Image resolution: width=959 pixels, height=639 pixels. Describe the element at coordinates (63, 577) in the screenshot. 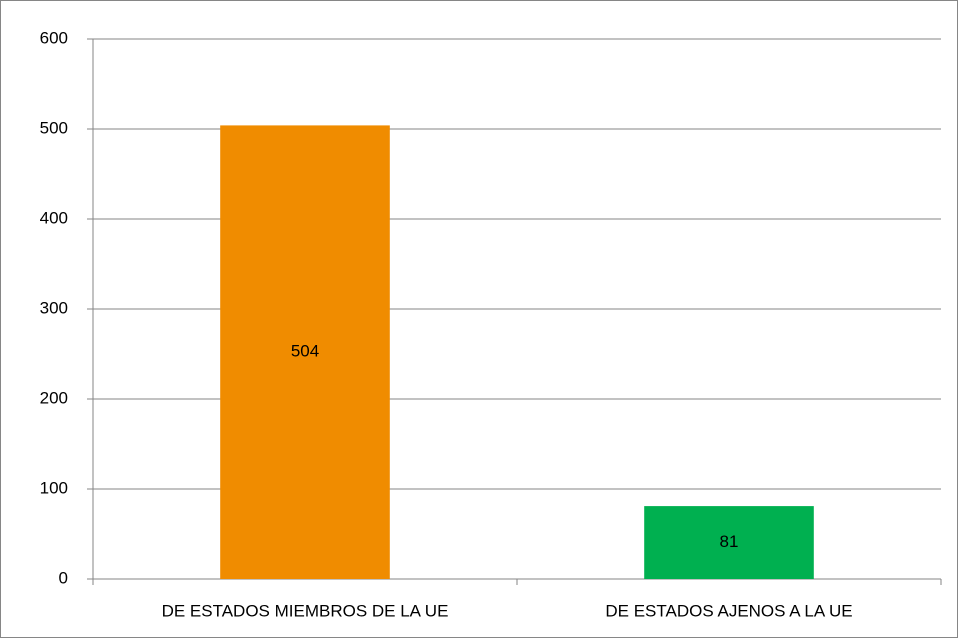

I see `y-tick-label: 0` at that location.